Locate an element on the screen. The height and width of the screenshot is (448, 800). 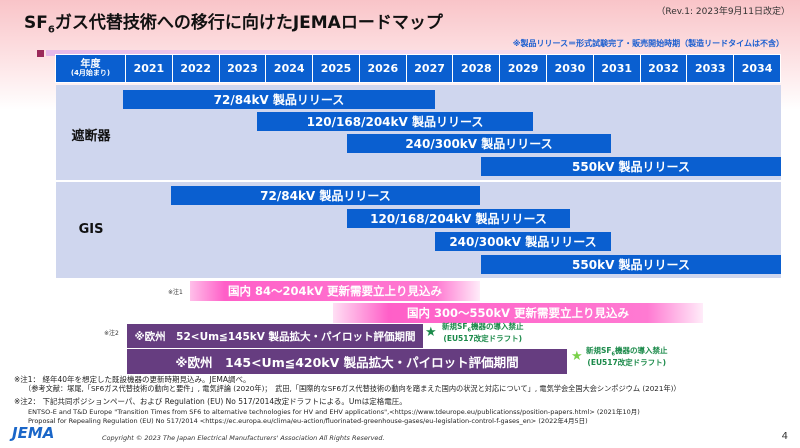
year-cell: 2033 is located at coordinates (710, 68).